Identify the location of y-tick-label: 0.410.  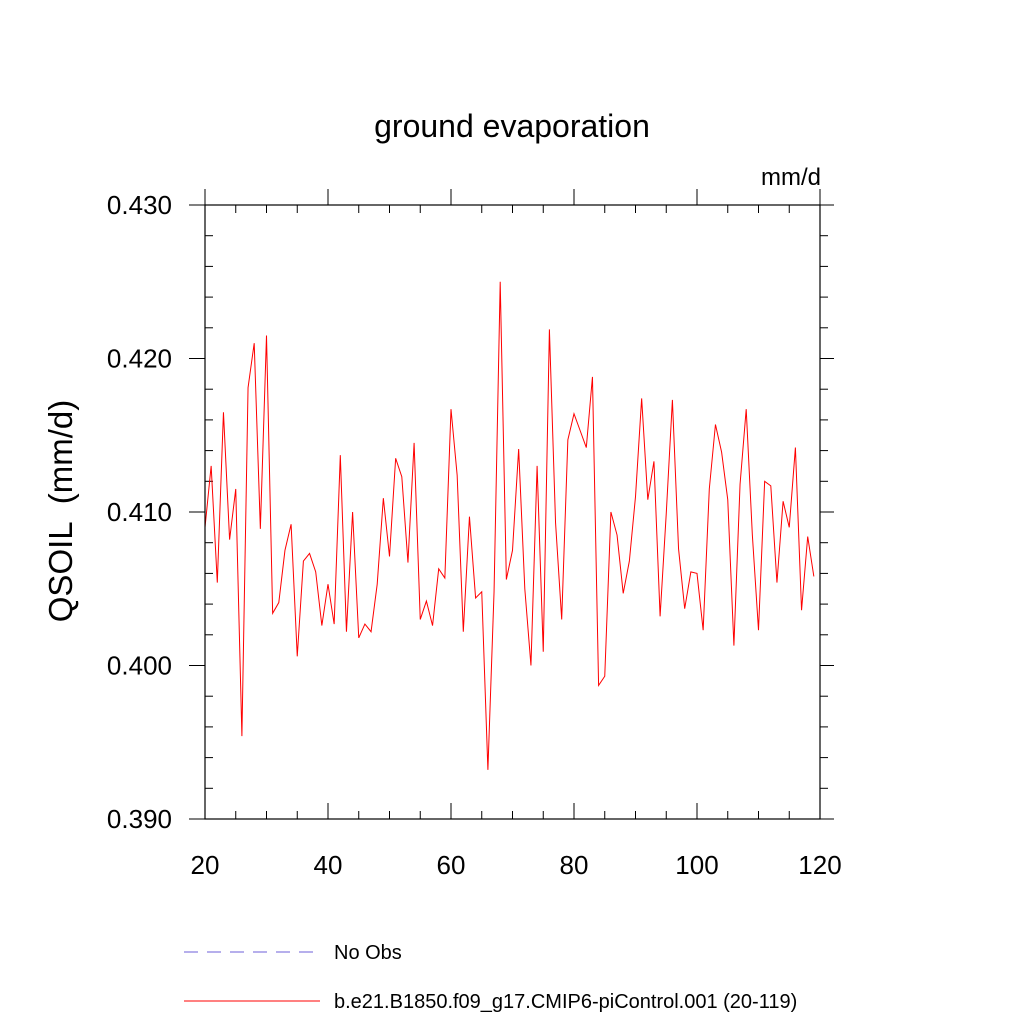
(139, 512).